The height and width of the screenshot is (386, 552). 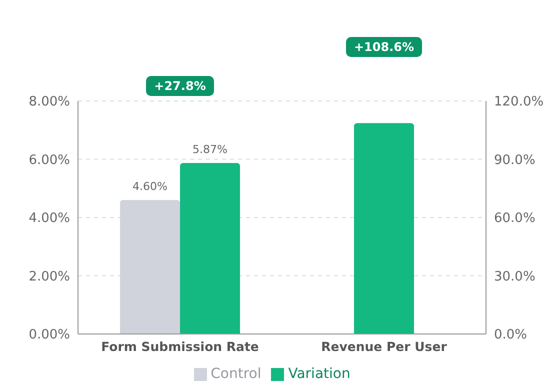 What do you see at coordinates (180, 346) in the screenshot?
I see `x-tick-label: Form Submission Rate` at bounding box center [180, 346].